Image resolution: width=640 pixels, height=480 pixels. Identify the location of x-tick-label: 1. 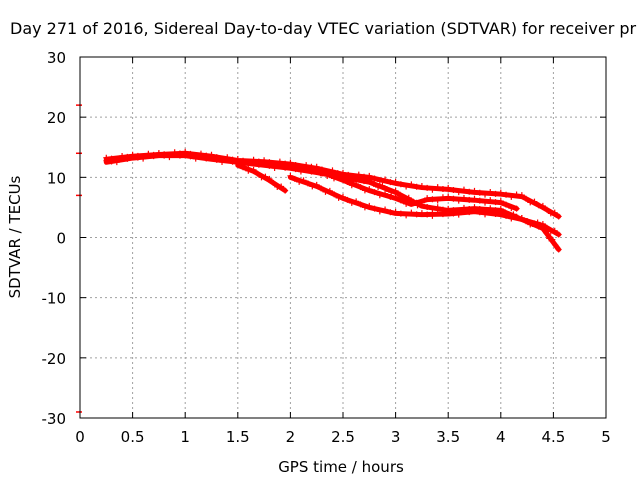
(185, 437).